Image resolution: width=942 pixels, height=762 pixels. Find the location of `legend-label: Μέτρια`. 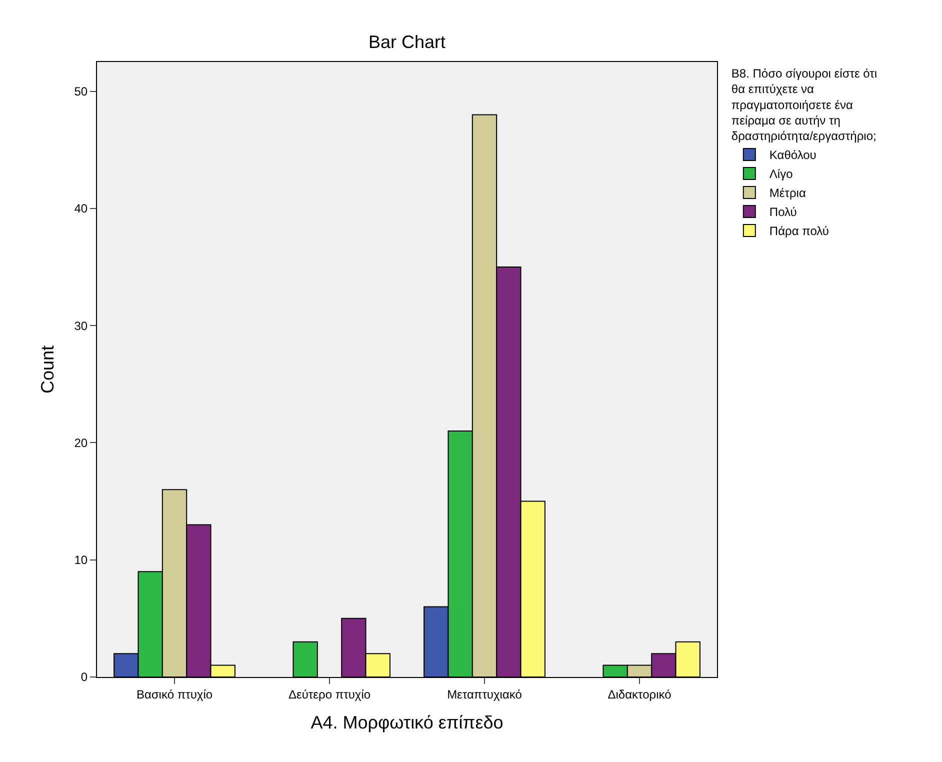

legend-label: Μέτρια is located at coordinates (787, 193).